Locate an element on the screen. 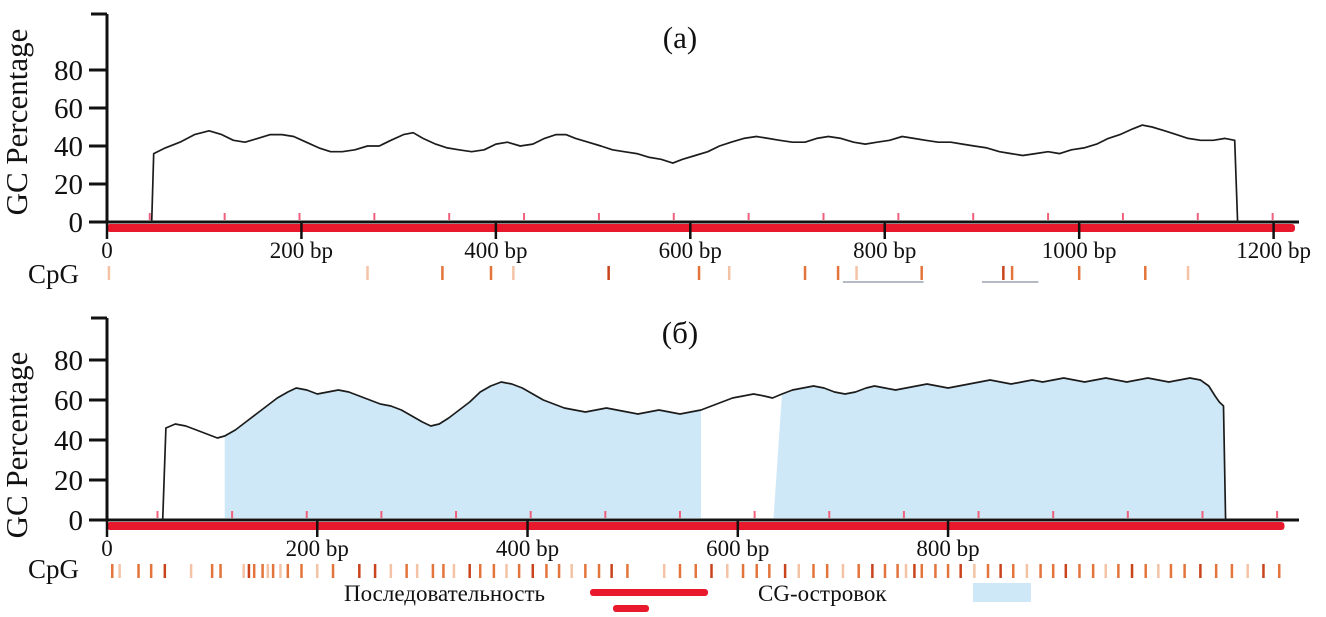 This screenshot has width=1326, height=617. panel-a-cpg-row-label: CpG is located at coordinates (53, 274).